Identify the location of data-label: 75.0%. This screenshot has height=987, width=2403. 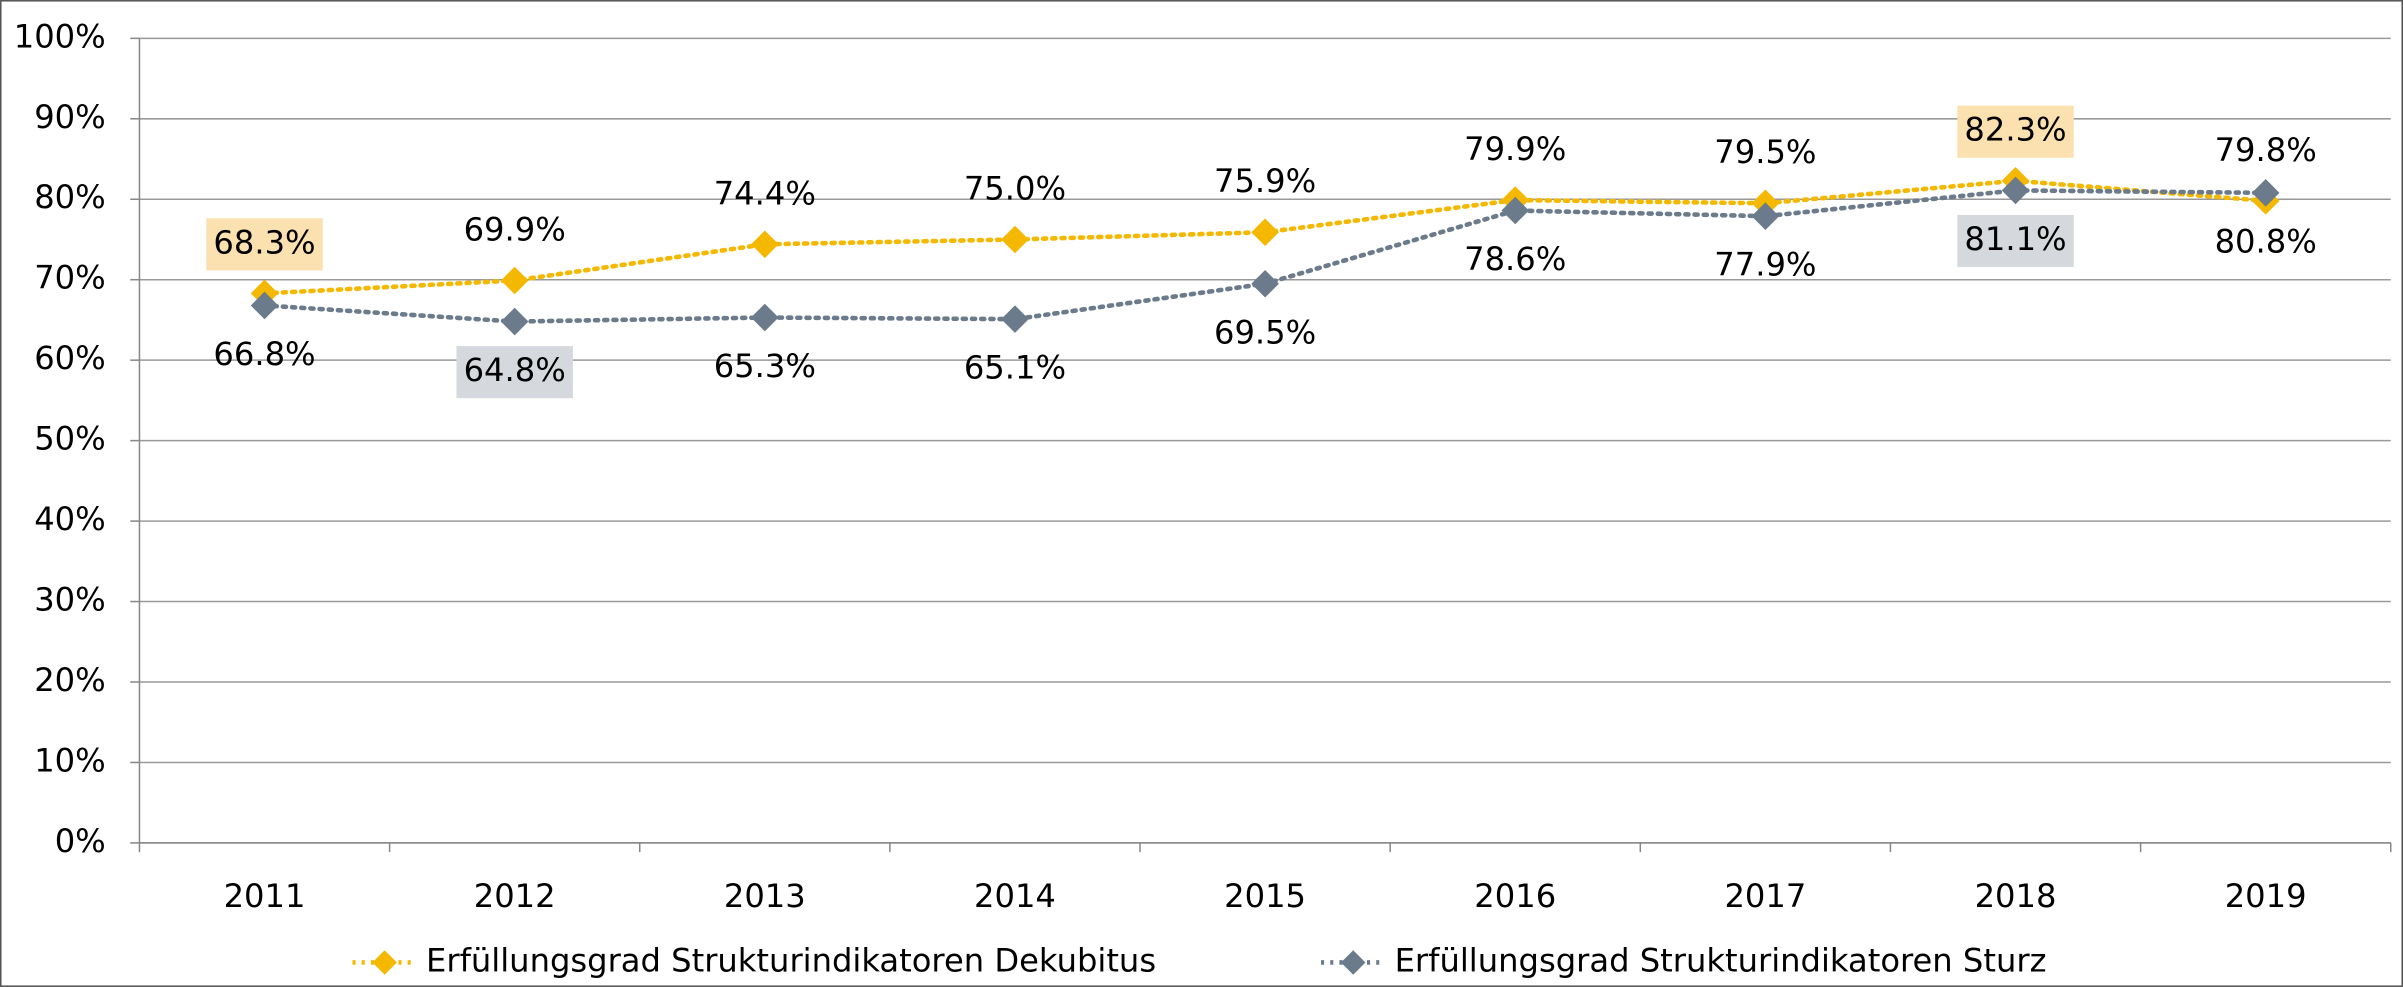
(1015, 188).